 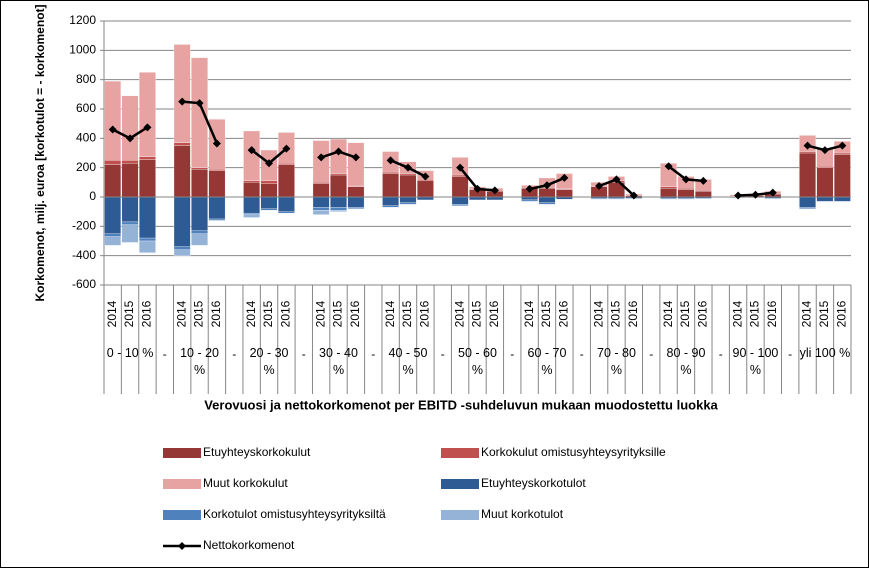 What do you see at coordinates (573, 452) in the screenshot?
I see `legend-label: Korkokulut omistusyhteysyrityksille` at bounding box center [573, 452].